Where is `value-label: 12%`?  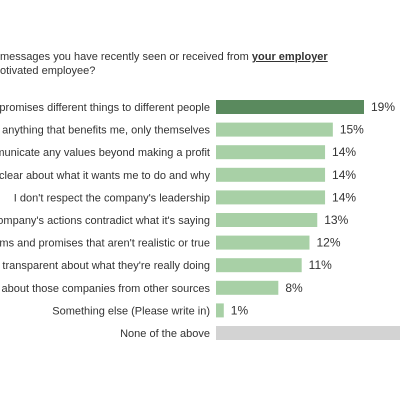
value-label: 12% is located at coordinates (328, 243).